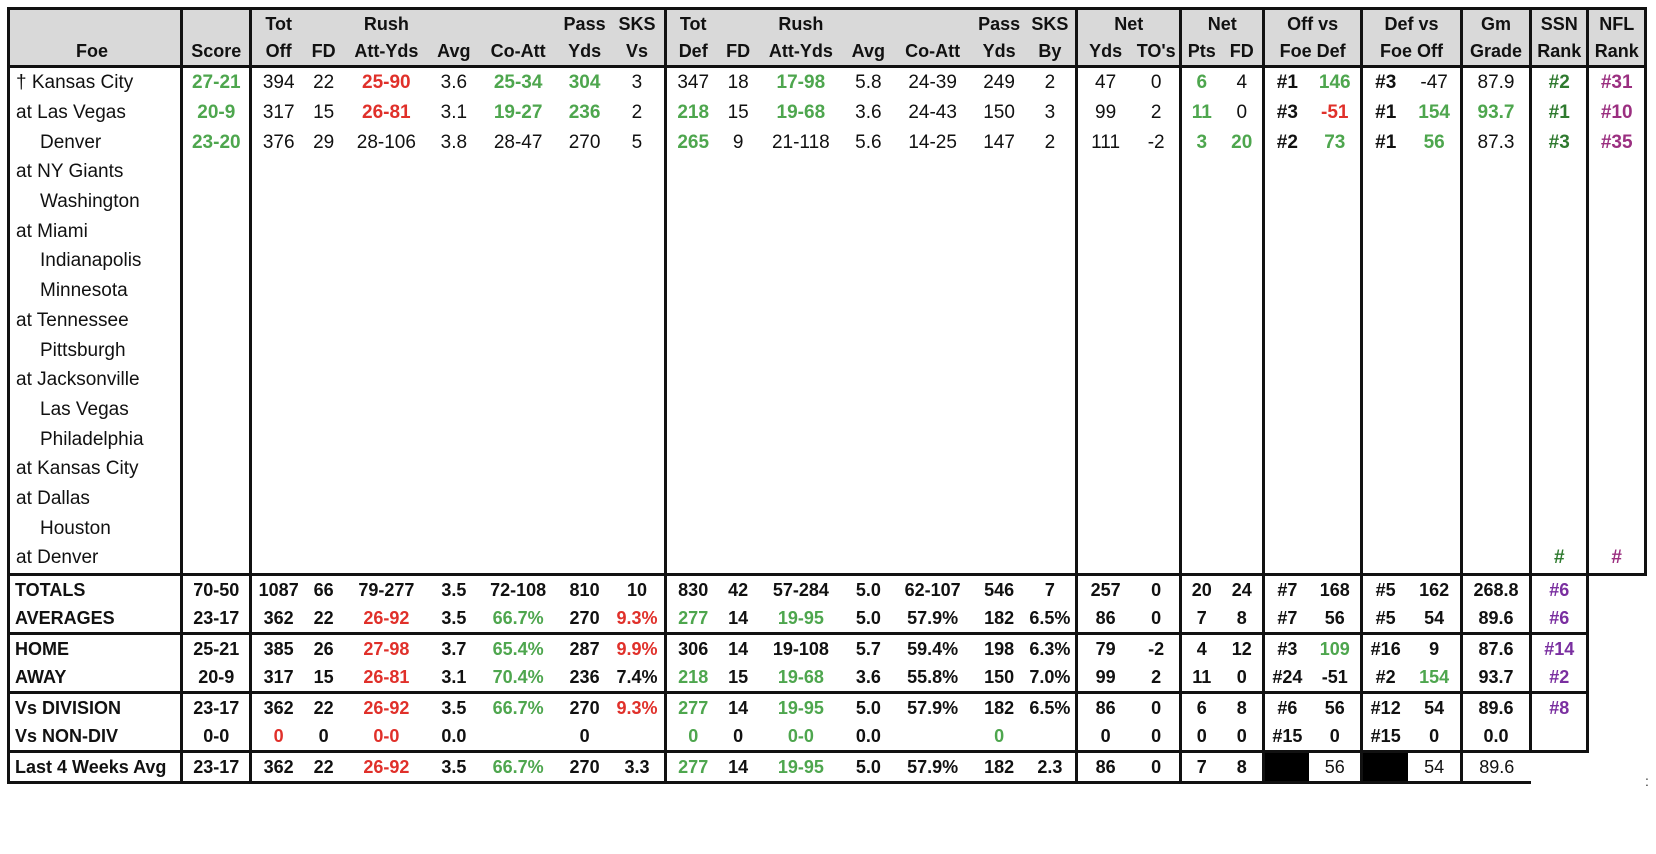 This screenshot has width=1656, height=854. What do you see at coordinates (1495, 22) in the screenshot?
I see `hdr-gm-top: Gm` at bounding box center [1495, 22].